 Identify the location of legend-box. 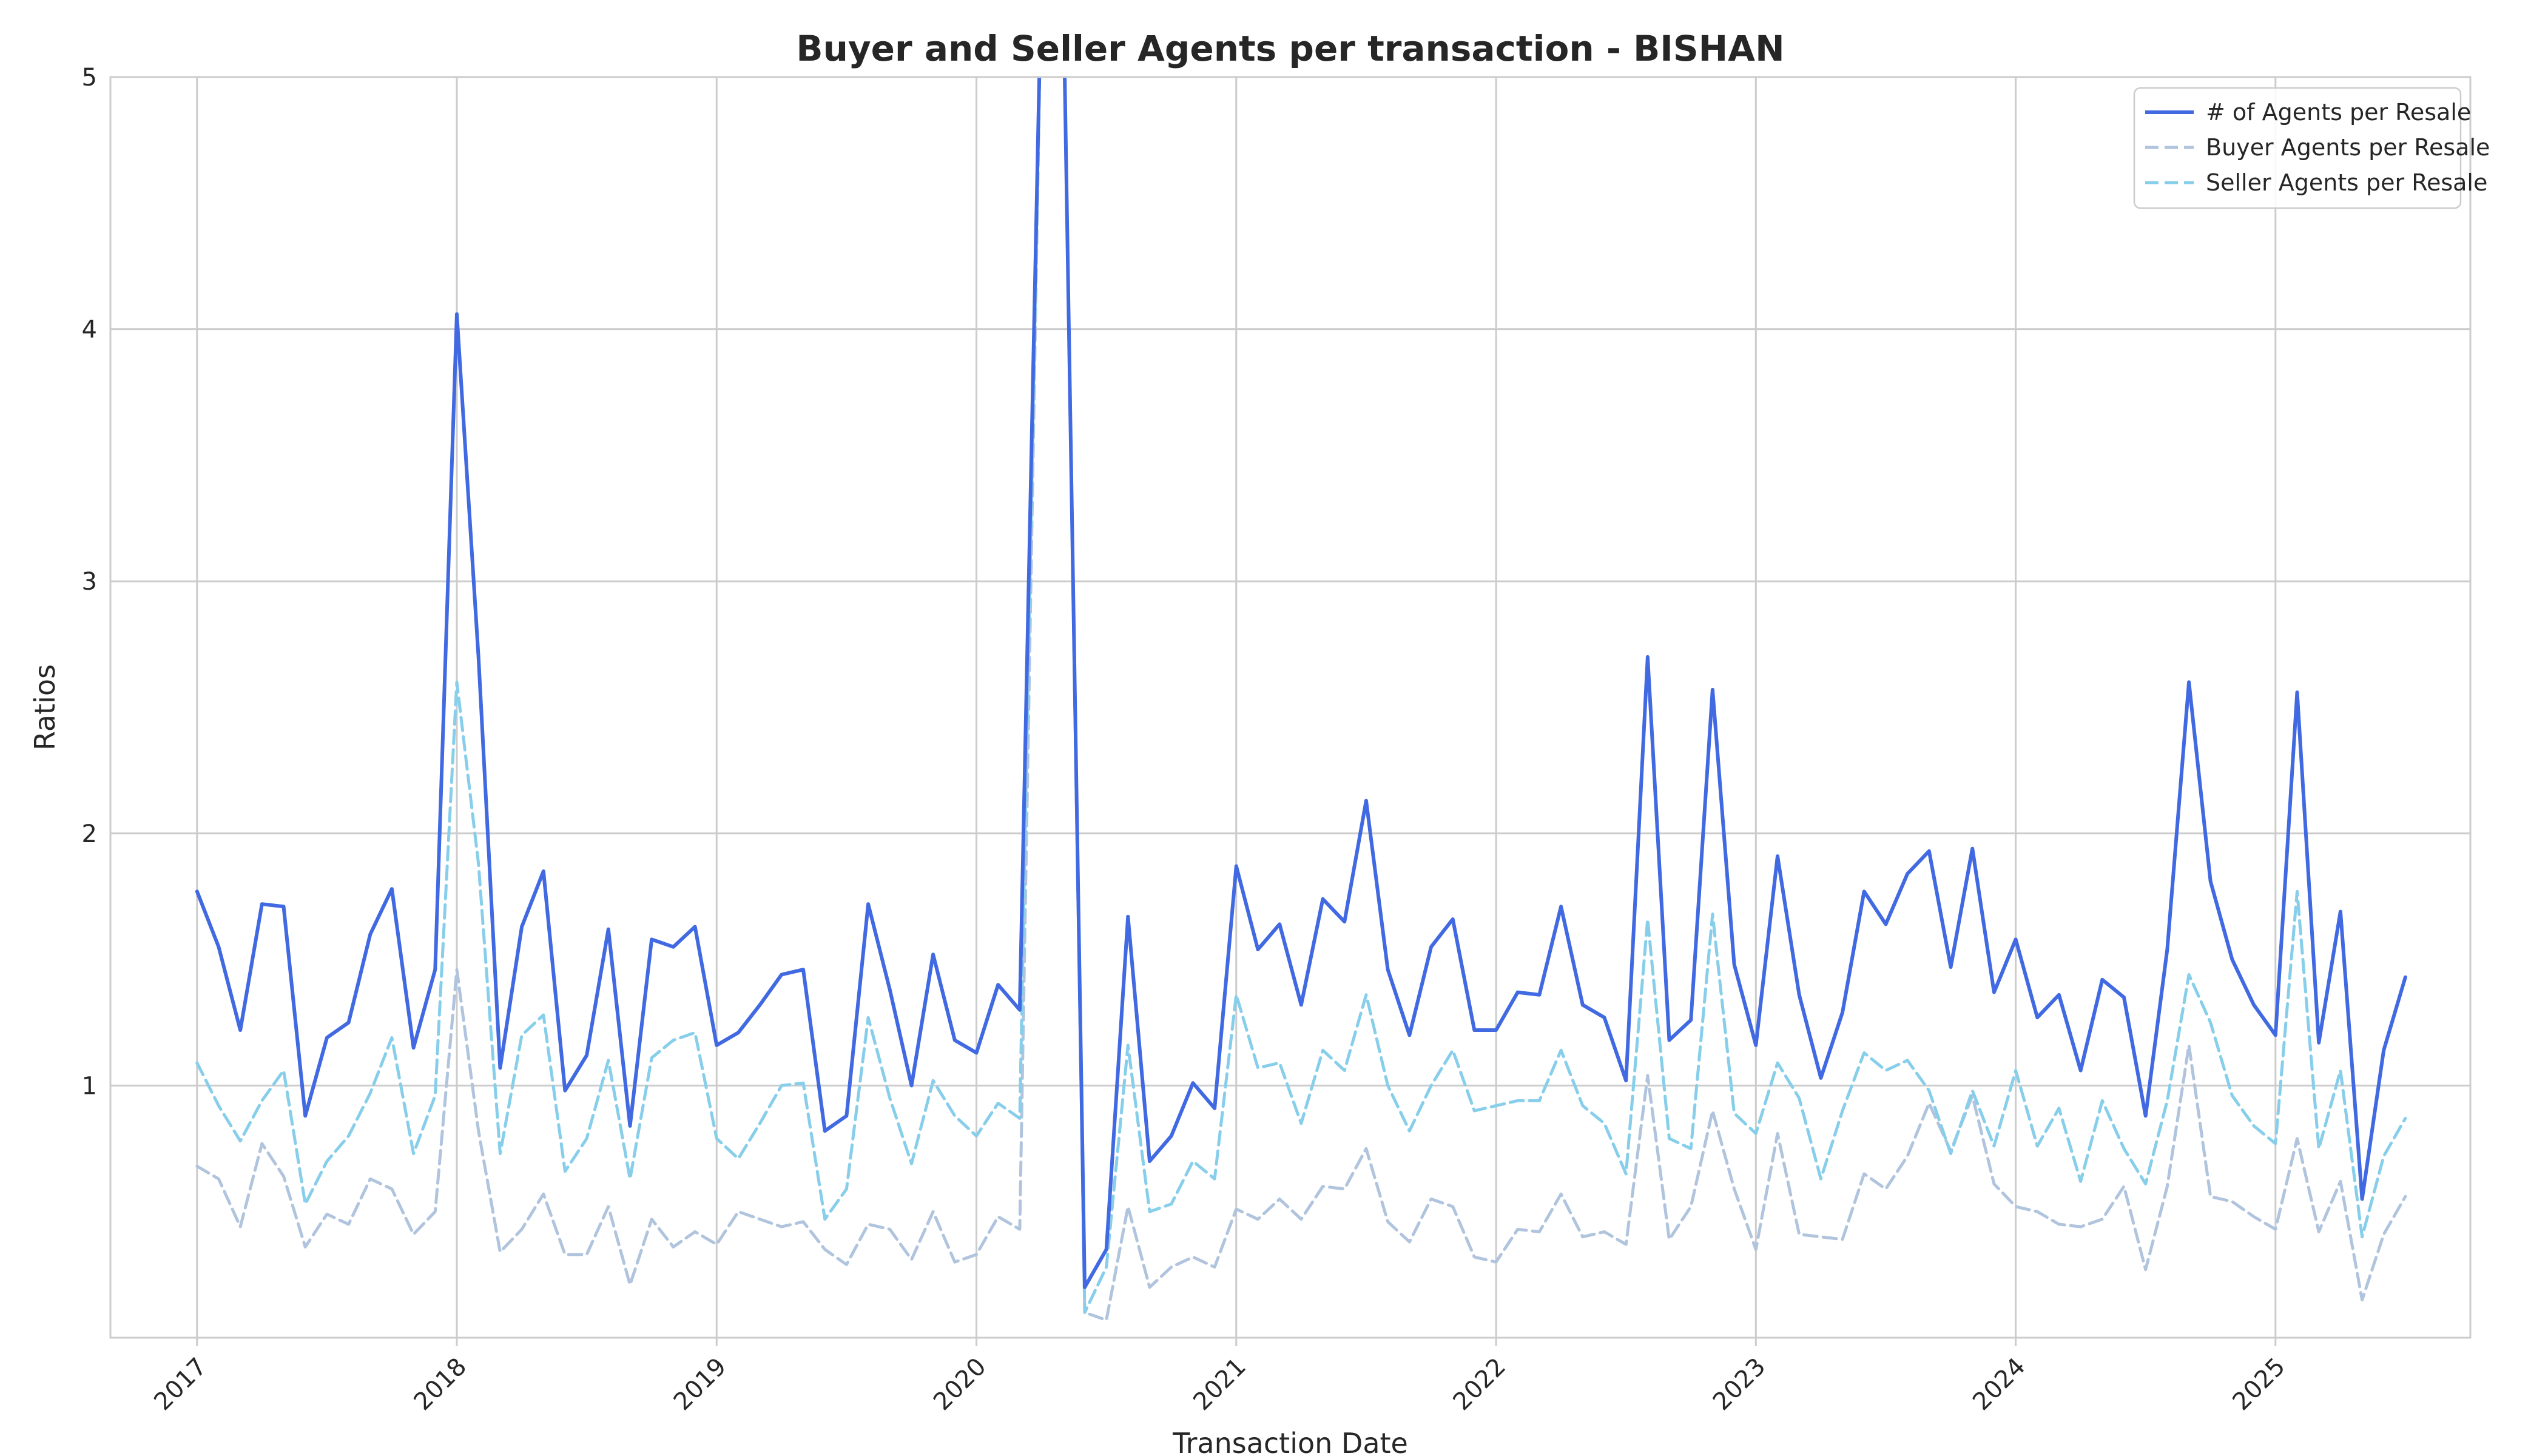
(2297, 148).